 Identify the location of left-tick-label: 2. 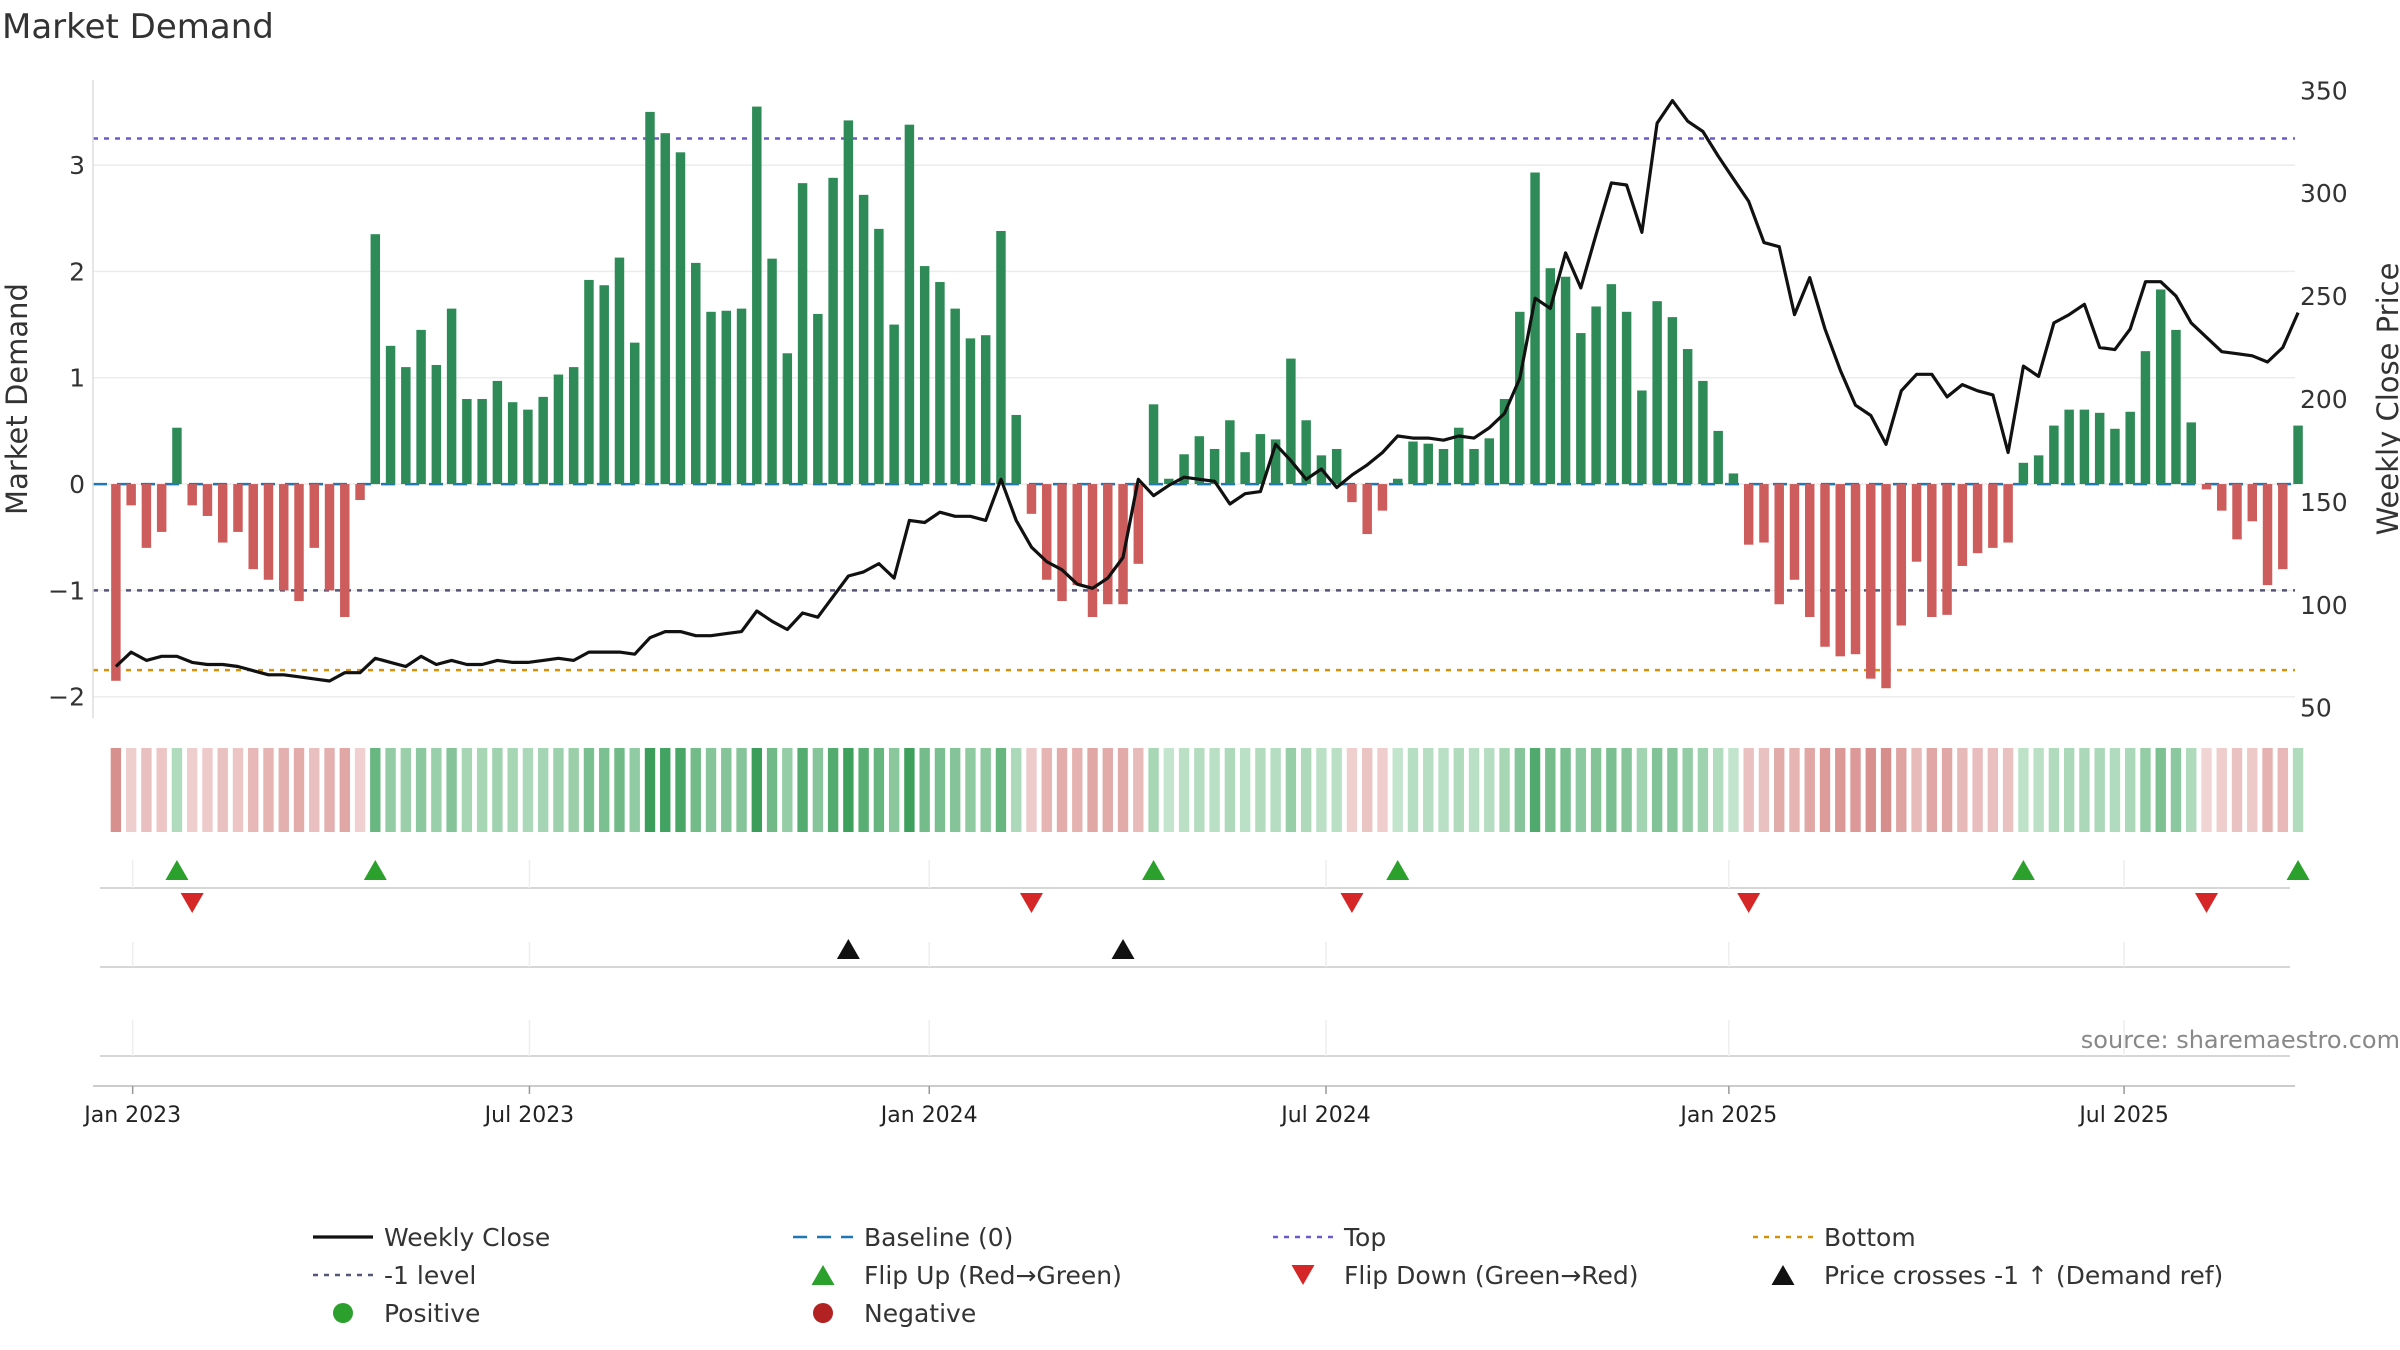
(77, 271).